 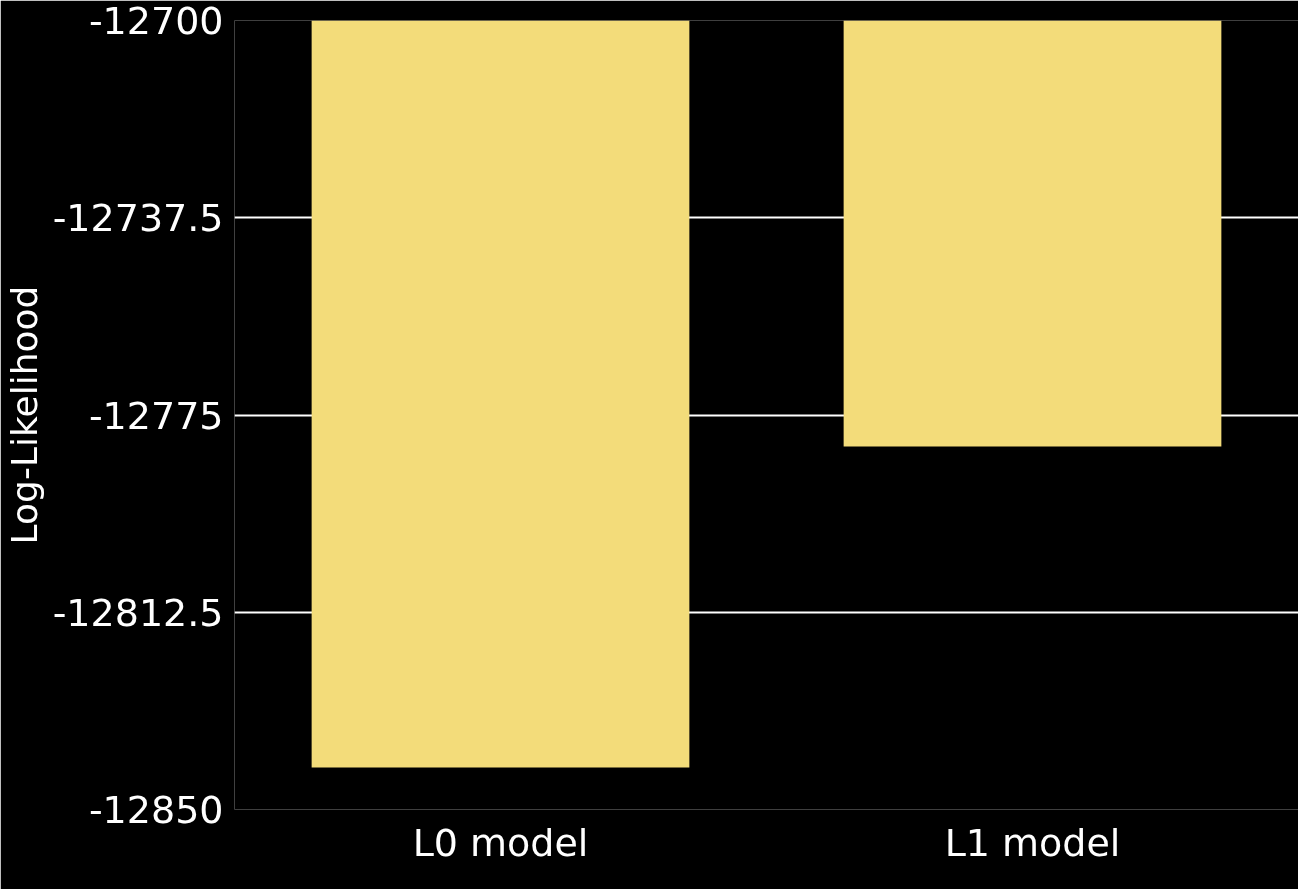 I want to click on y-tick-label: -12737.5, so click(x=138, y=218).